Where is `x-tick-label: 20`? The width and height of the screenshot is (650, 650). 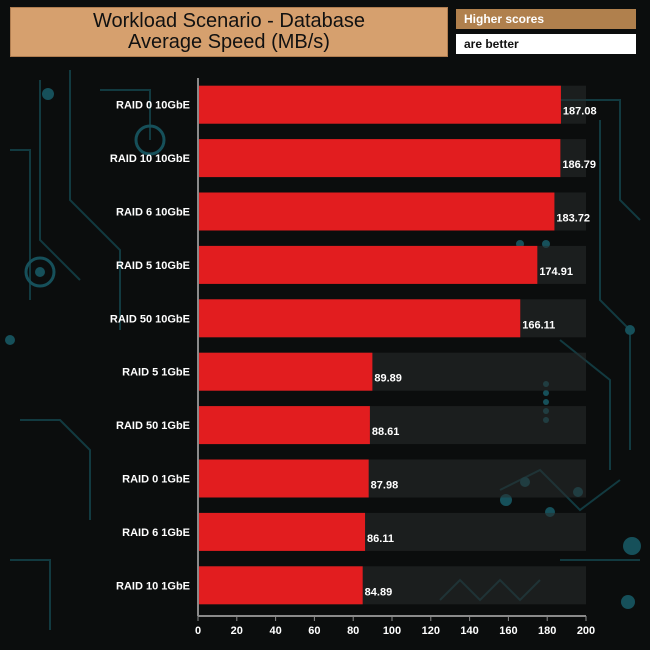
x-tick-label: 20 is located at coordinates (237, 631).